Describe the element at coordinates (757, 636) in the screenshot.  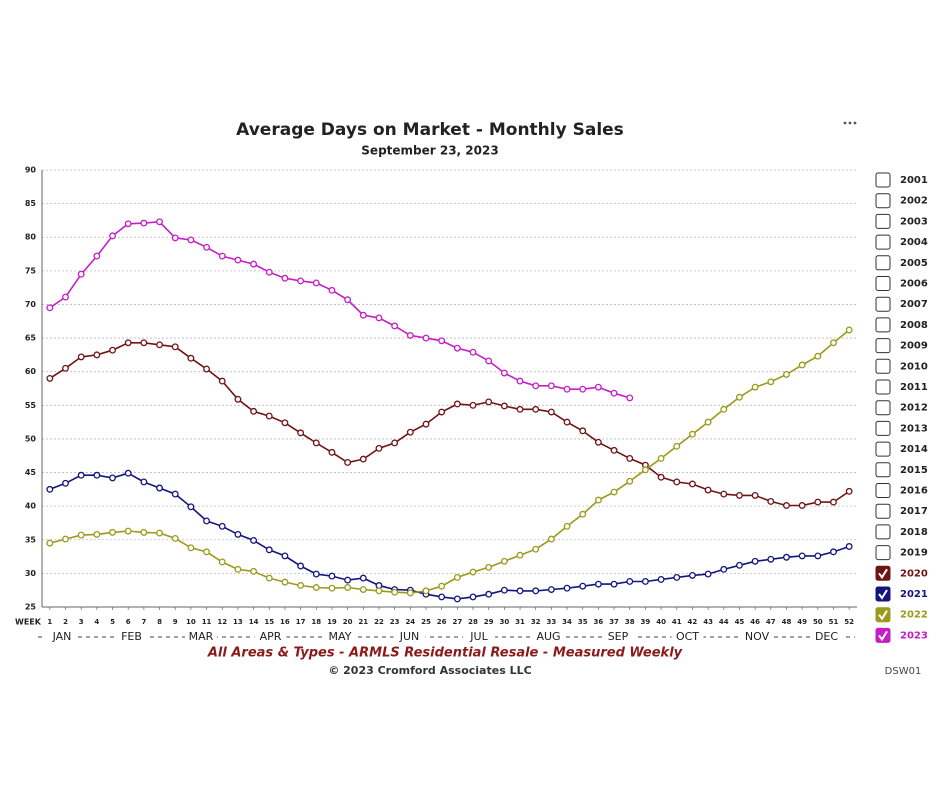
I see `month-label: NOV` at that location.